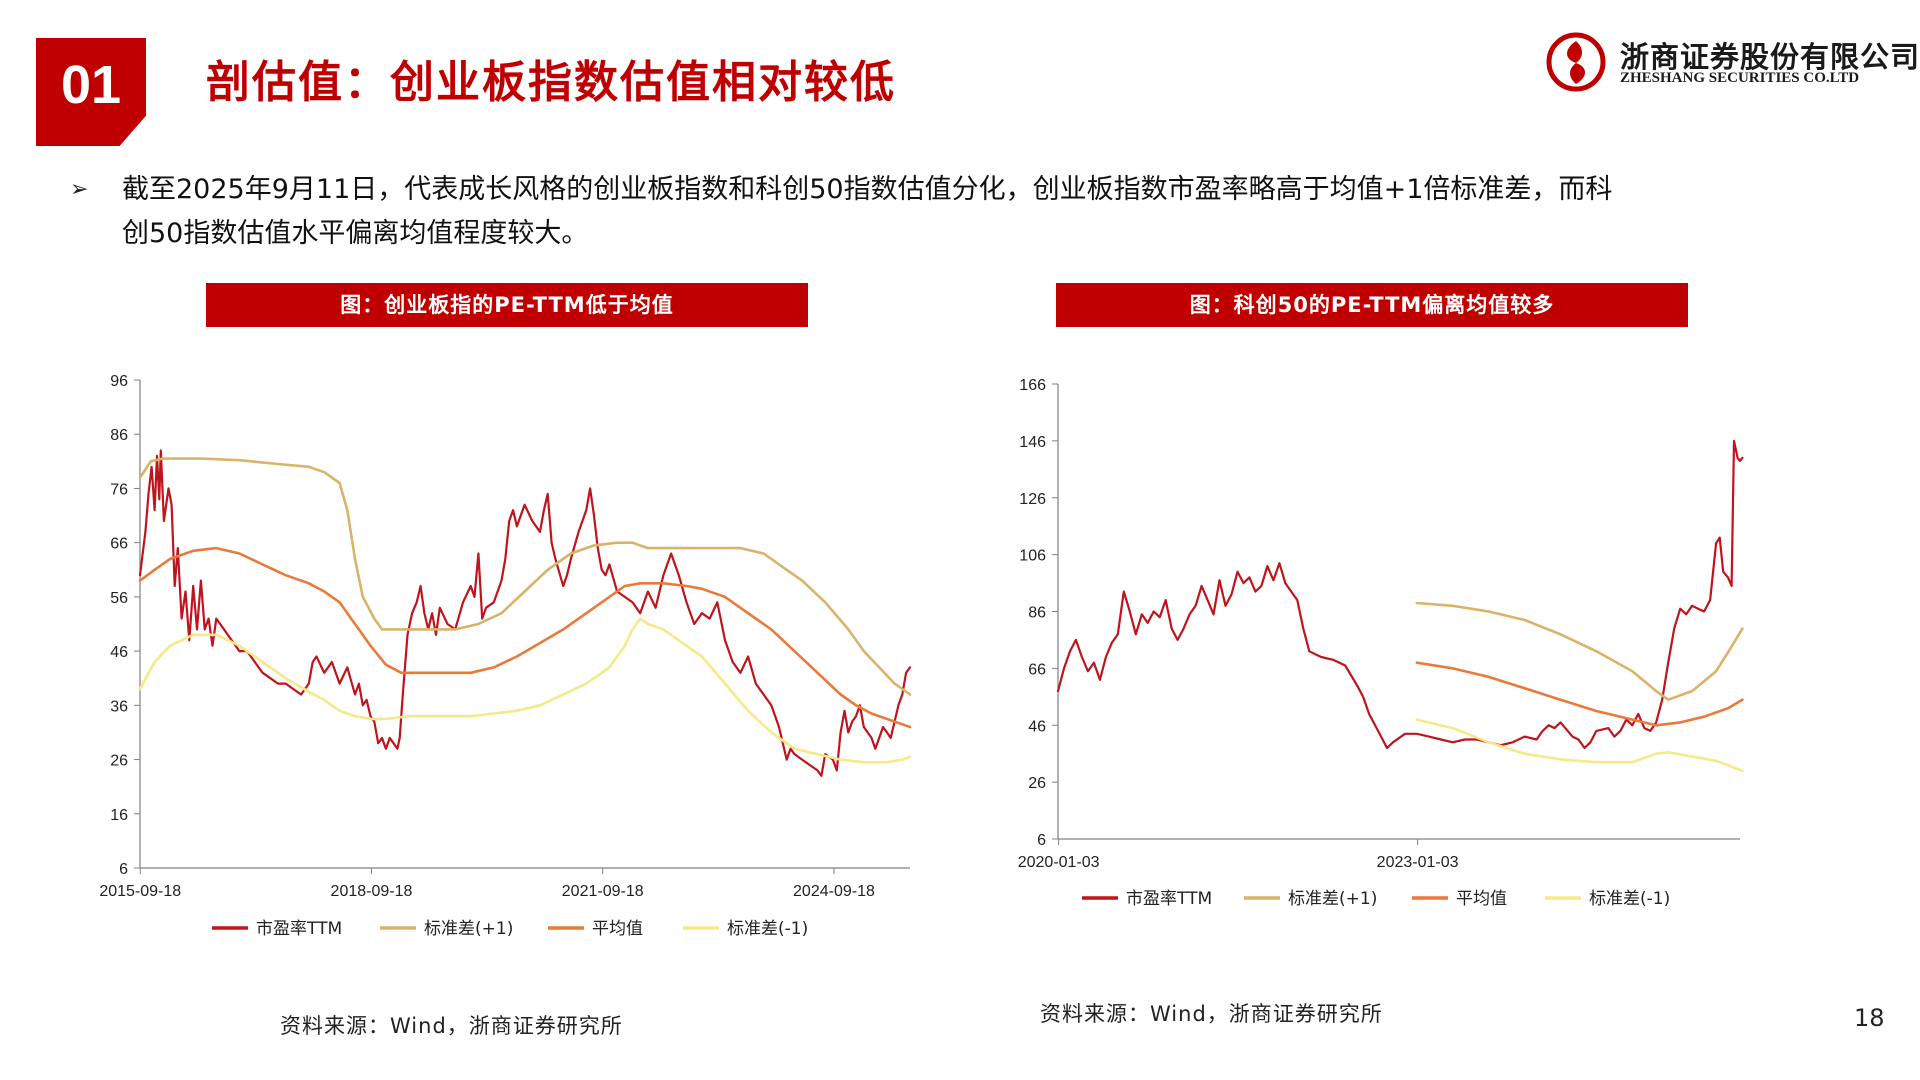 This screenshot has width=1920, height=1080. What do you see at coordinates (372, 891) in the screenshot?
I see `x-tick-label: 2018-09-18` at bounding box center [372, 891].